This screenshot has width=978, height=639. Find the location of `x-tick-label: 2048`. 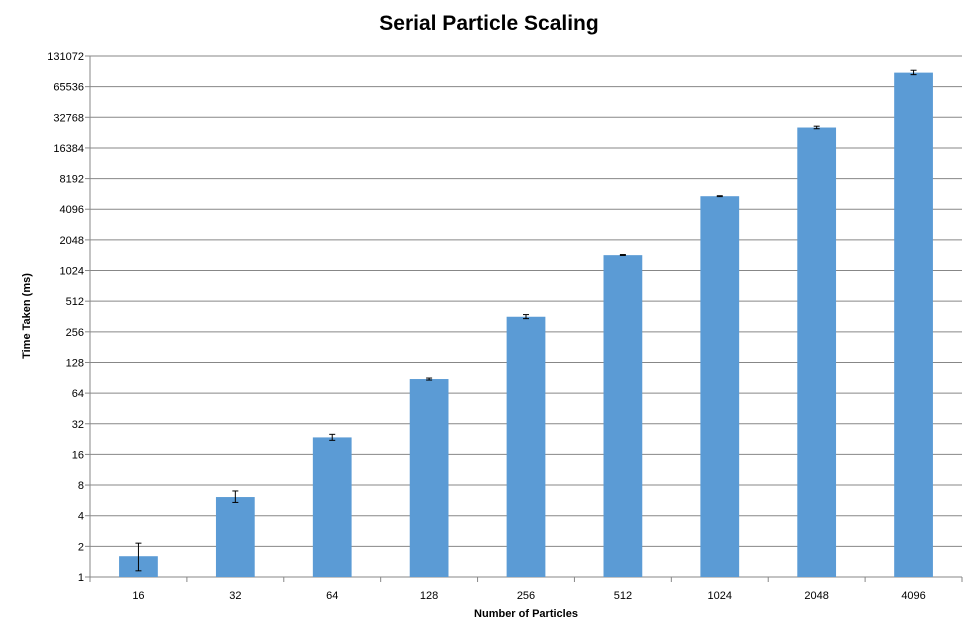

x-tick-label: 2048 is located at coordinates (816, 596).